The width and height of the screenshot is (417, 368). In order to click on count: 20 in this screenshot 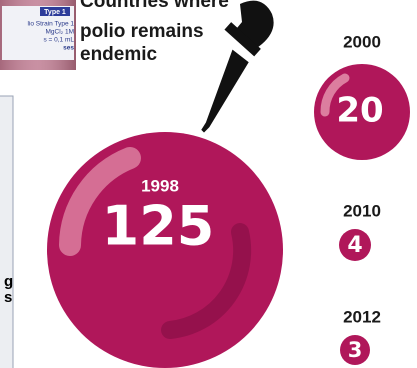, I will do `click(359, 111)`.